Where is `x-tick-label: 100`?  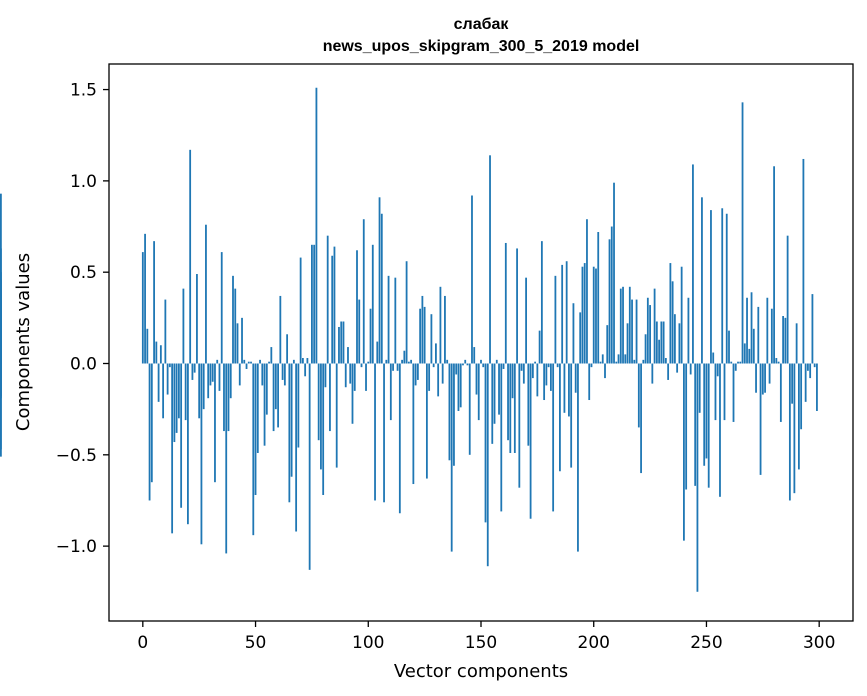
x-tick-label: 100 is located at coordinates (368, 643).